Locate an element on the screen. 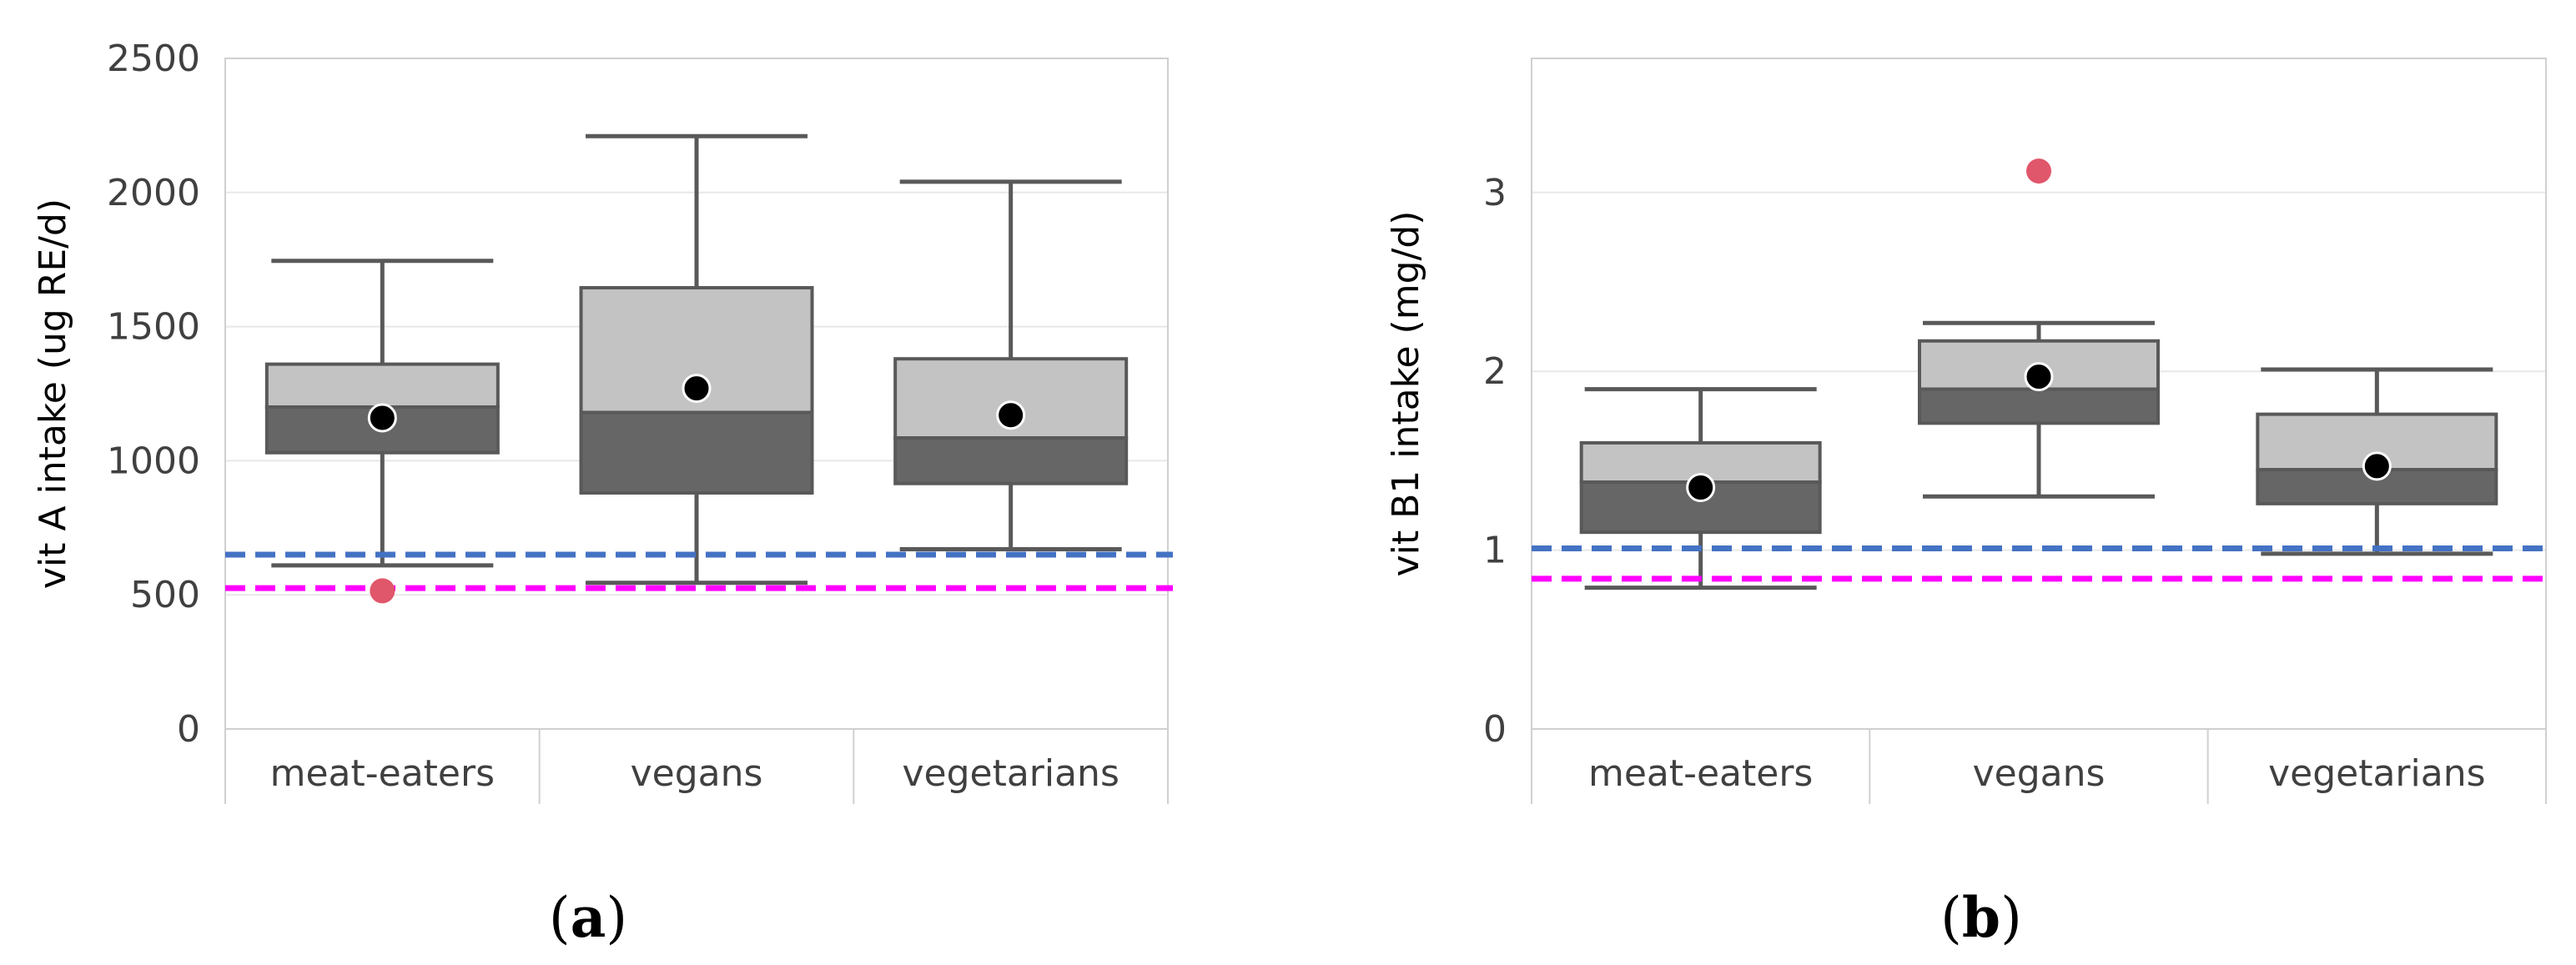 Image resolution: width=2576 pixels, height=965 pixels. box-upper-quartile is located at coordinates (382, 386).